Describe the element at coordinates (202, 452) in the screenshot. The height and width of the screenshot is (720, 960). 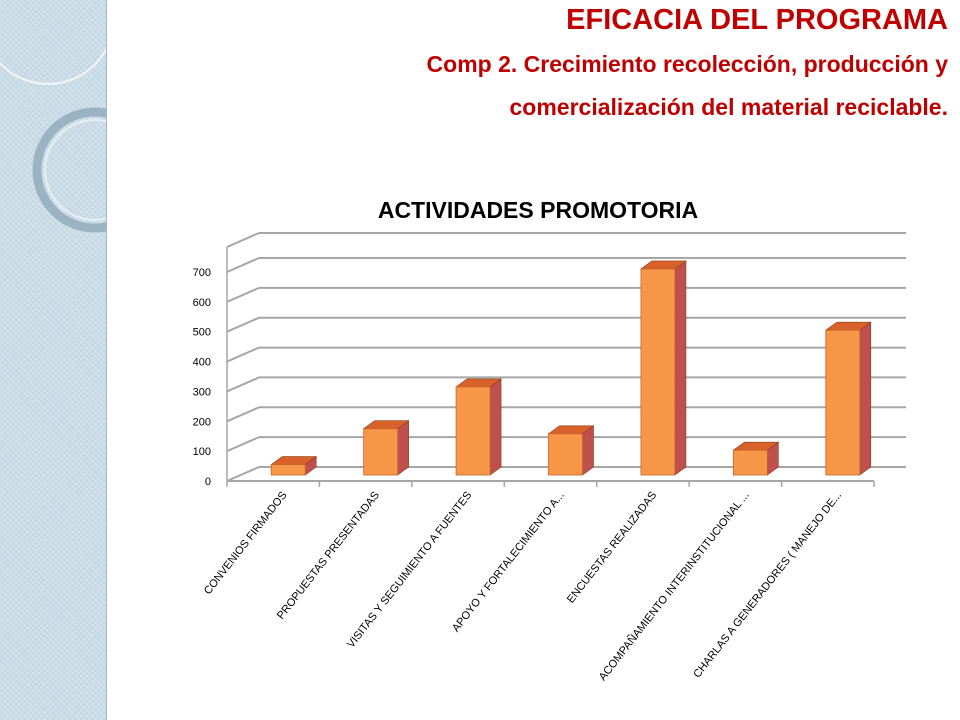
I see `y-tick-label: 100` at that location.